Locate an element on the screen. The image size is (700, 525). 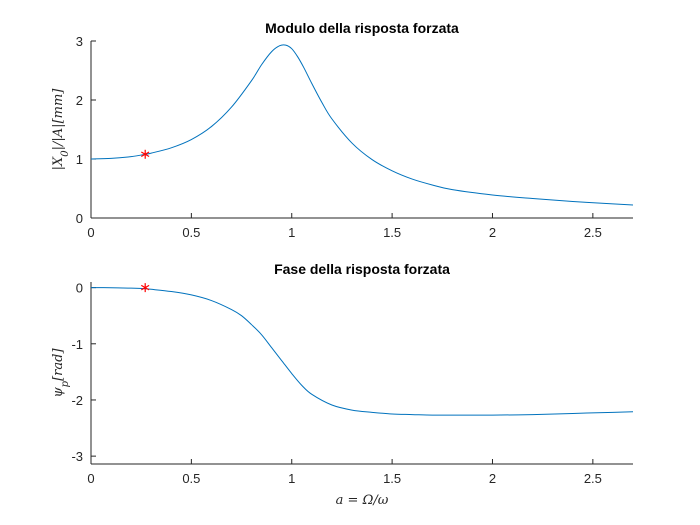
chart1-y-tick-label: 1 is located at coordinates (79, 159).